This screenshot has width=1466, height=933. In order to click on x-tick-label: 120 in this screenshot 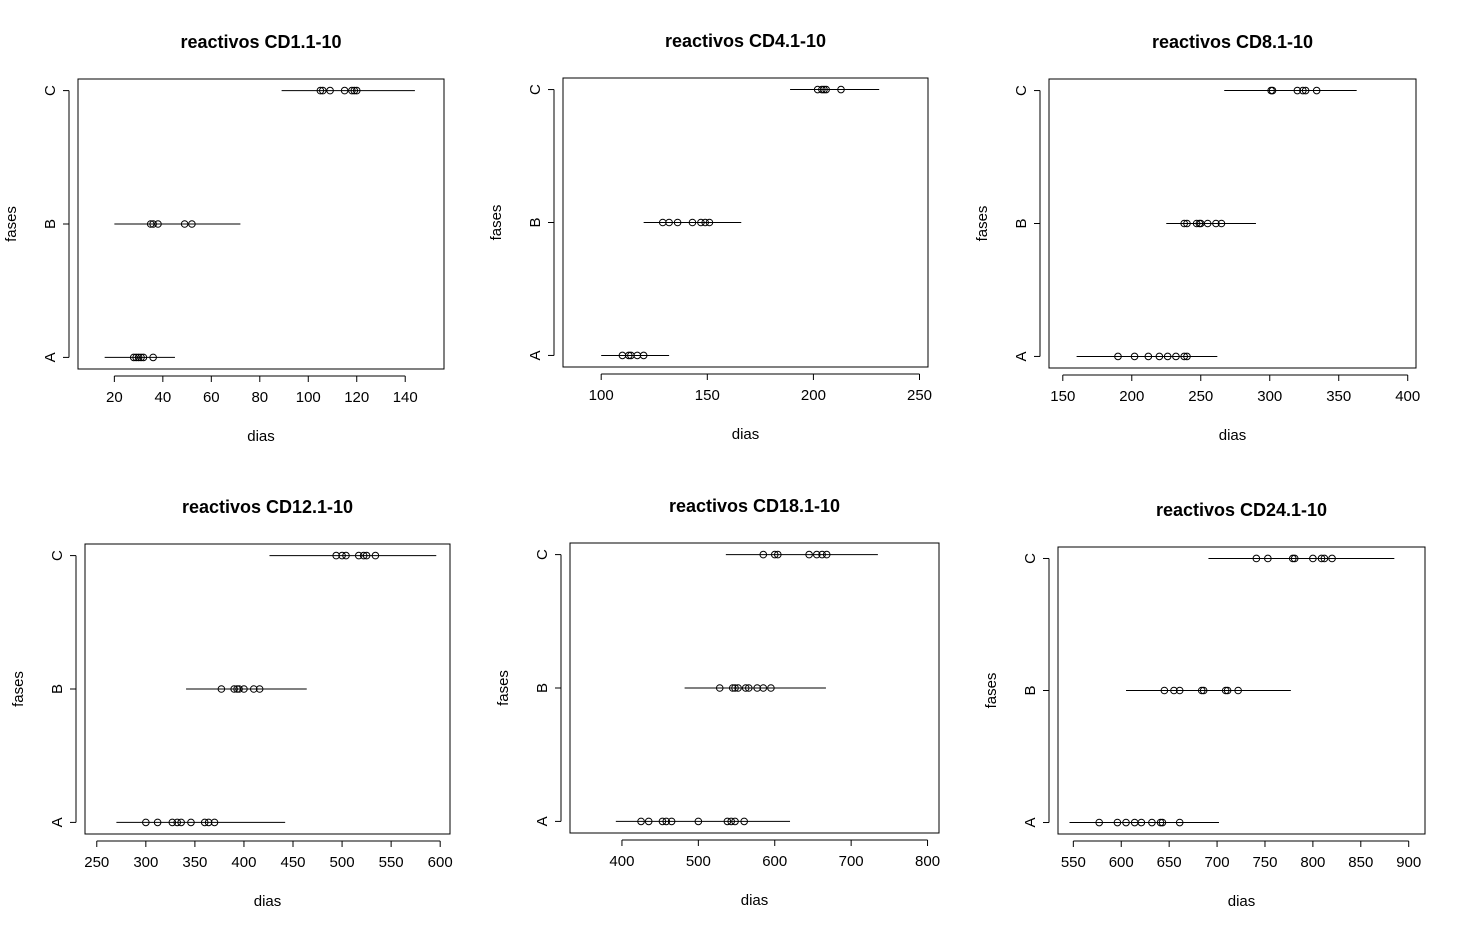, I will do `click(356, 397)`.